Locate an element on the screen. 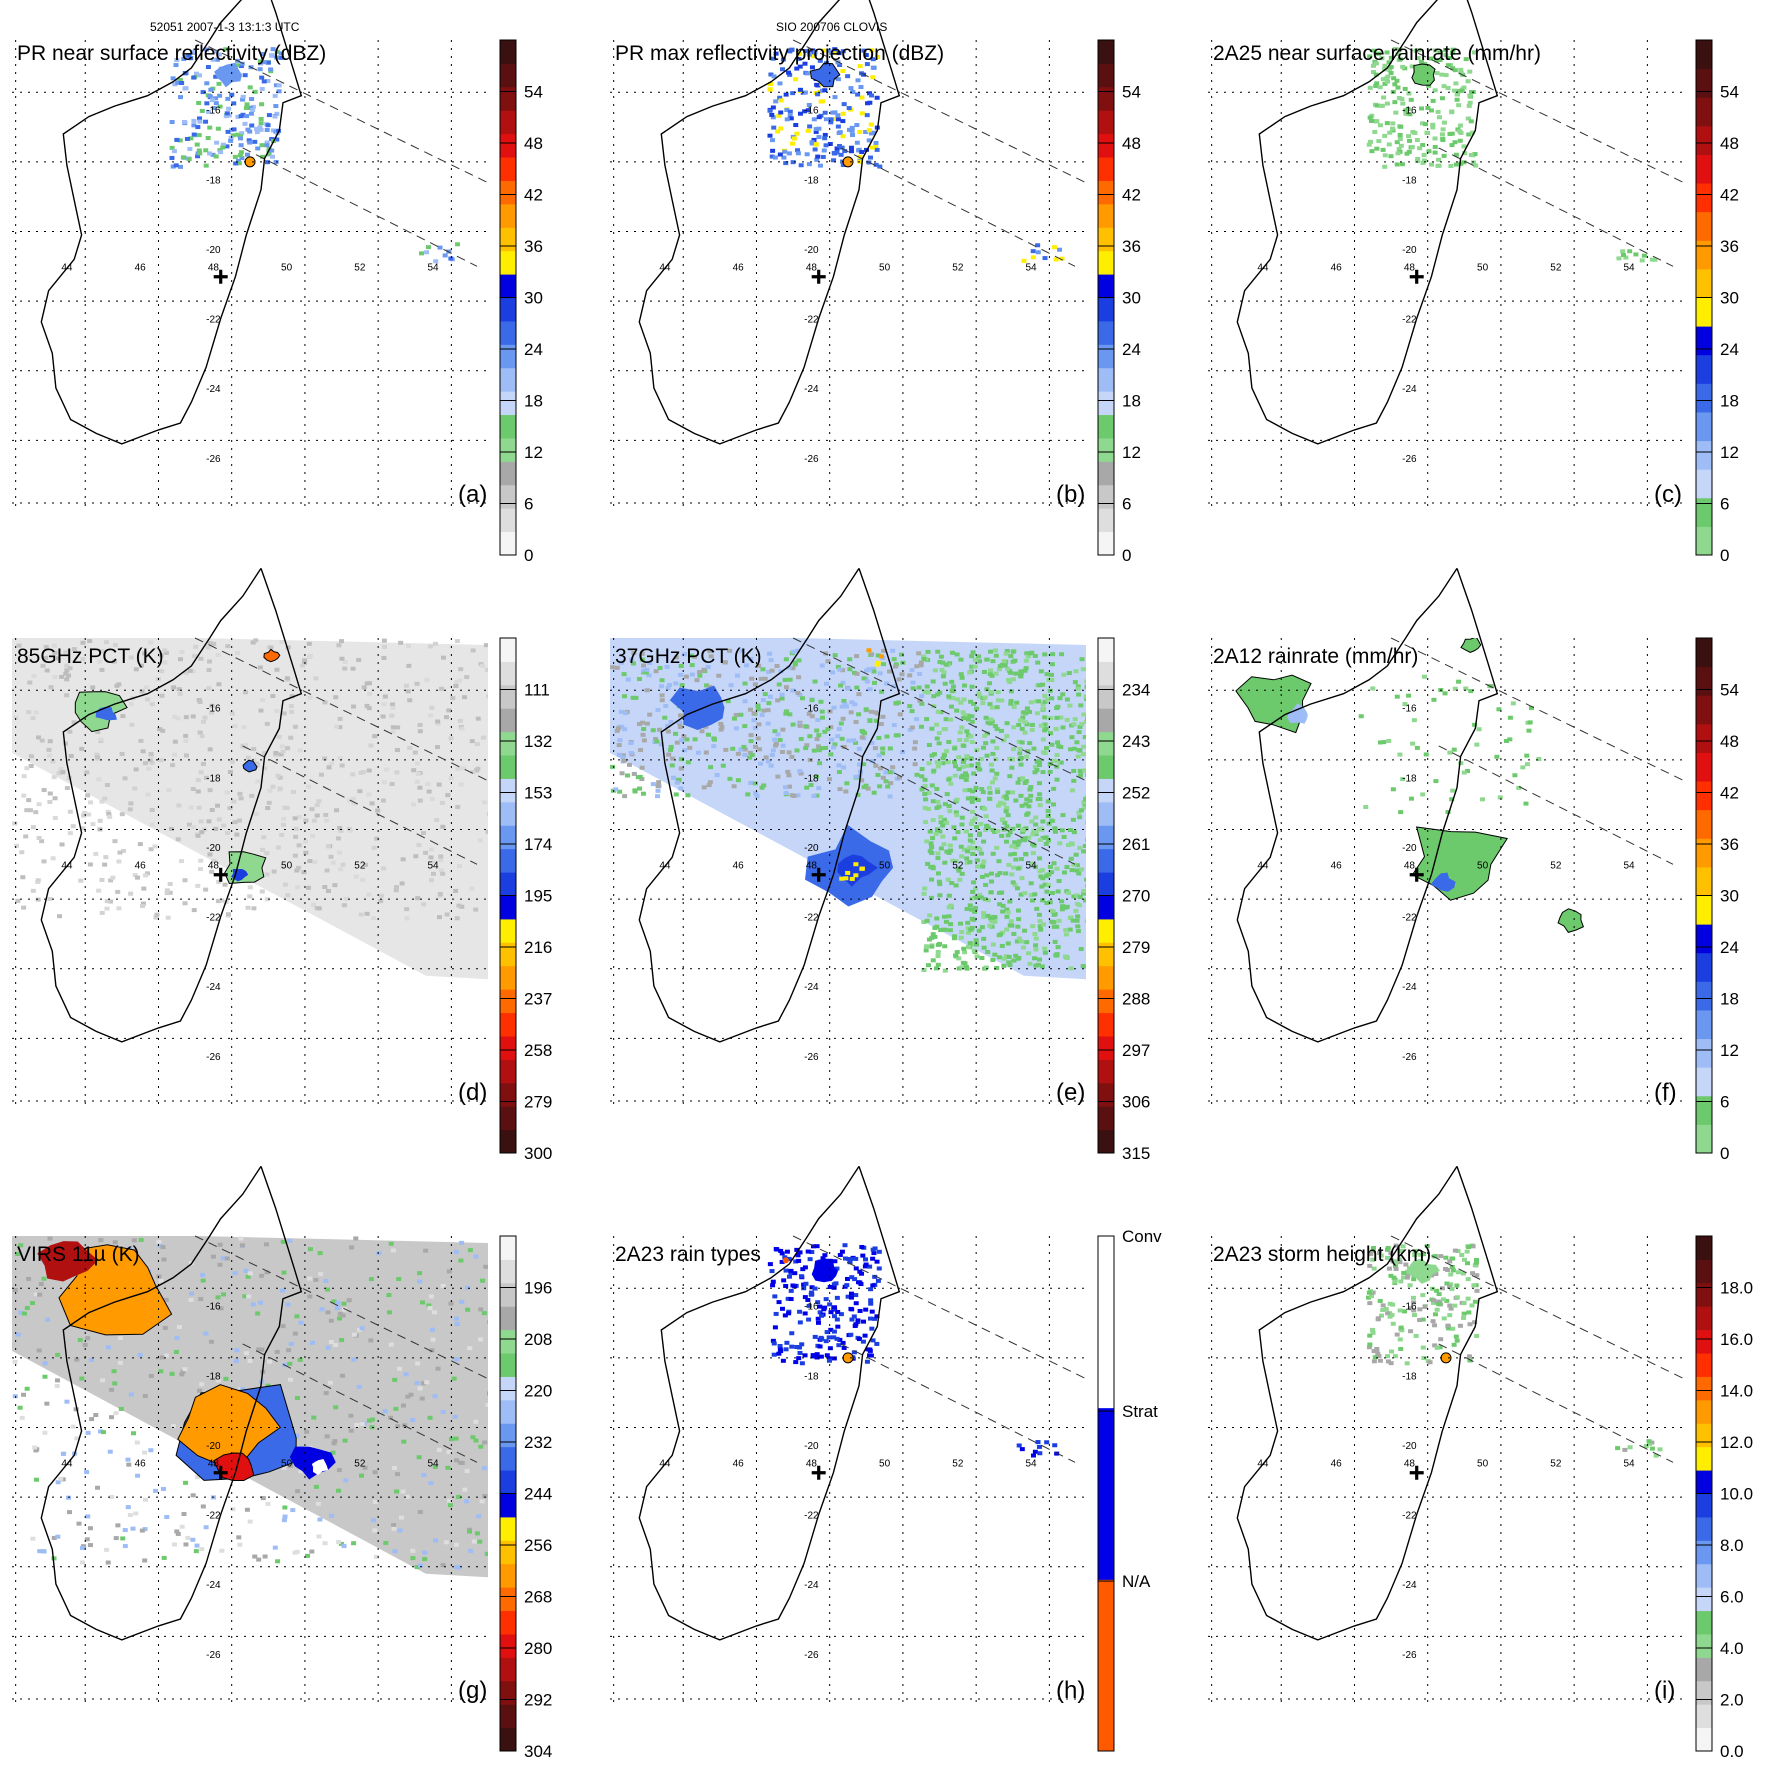 The height and width of the screenshot is (1771, 1771). colorbar-tick-label: 54 is located at coordinates (1729, 690).